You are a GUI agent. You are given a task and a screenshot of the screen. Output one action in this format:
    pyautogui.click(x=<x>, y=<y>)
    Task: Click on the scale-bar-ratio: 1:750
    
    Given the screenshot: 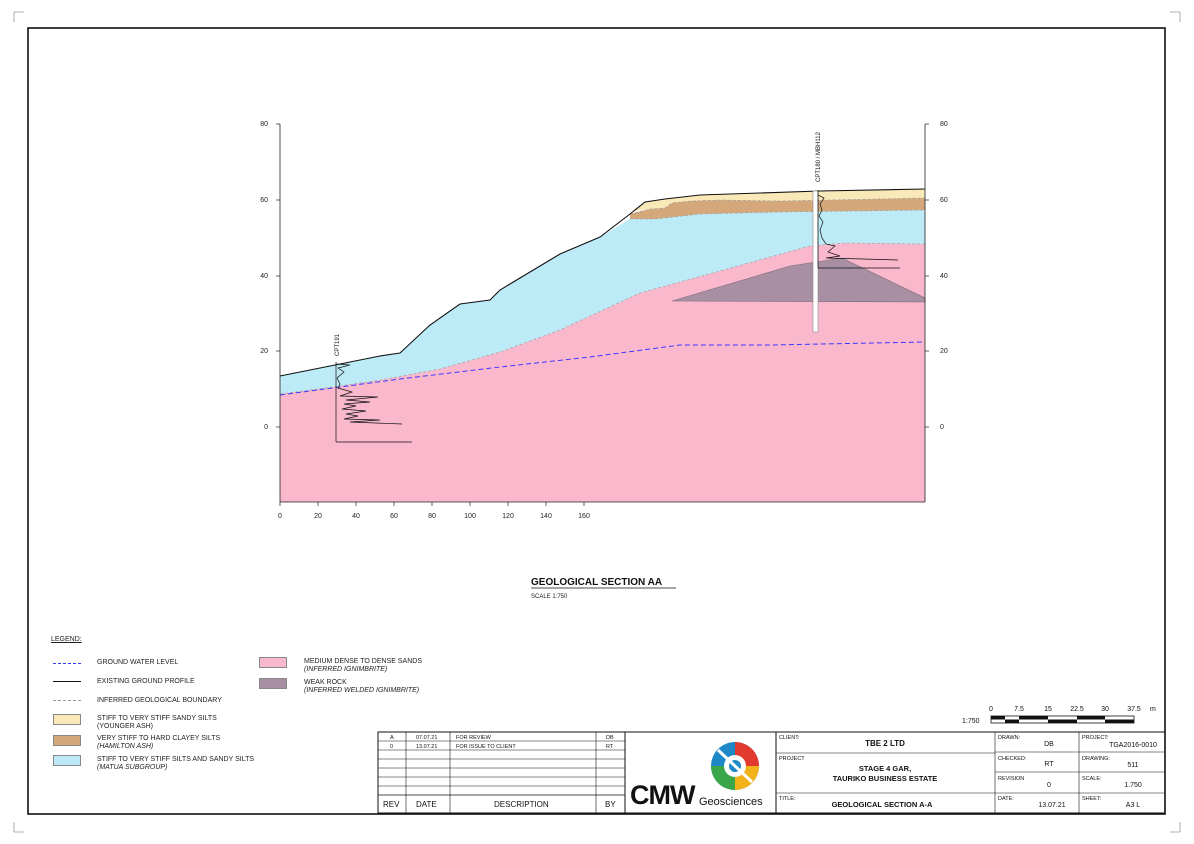 What is the action you would take?
    pyautogui.click(x=971, y=721)
    